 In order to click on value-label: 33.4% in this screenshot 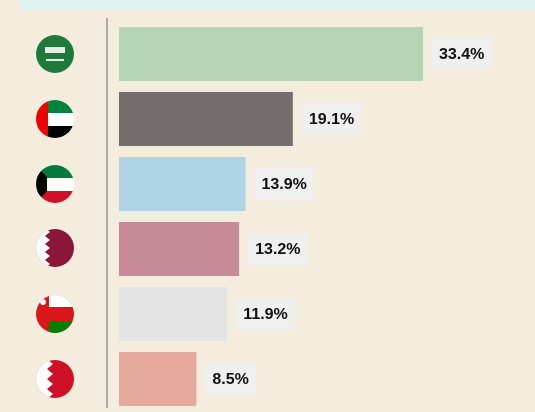, I will do `click(461, 54)`.